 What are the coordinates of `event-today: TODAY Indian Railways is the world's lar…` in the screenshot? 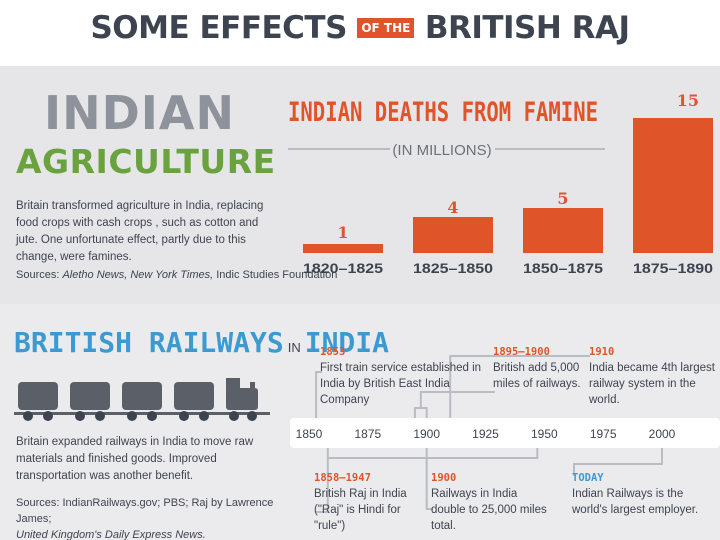 It's located at (639, 494).